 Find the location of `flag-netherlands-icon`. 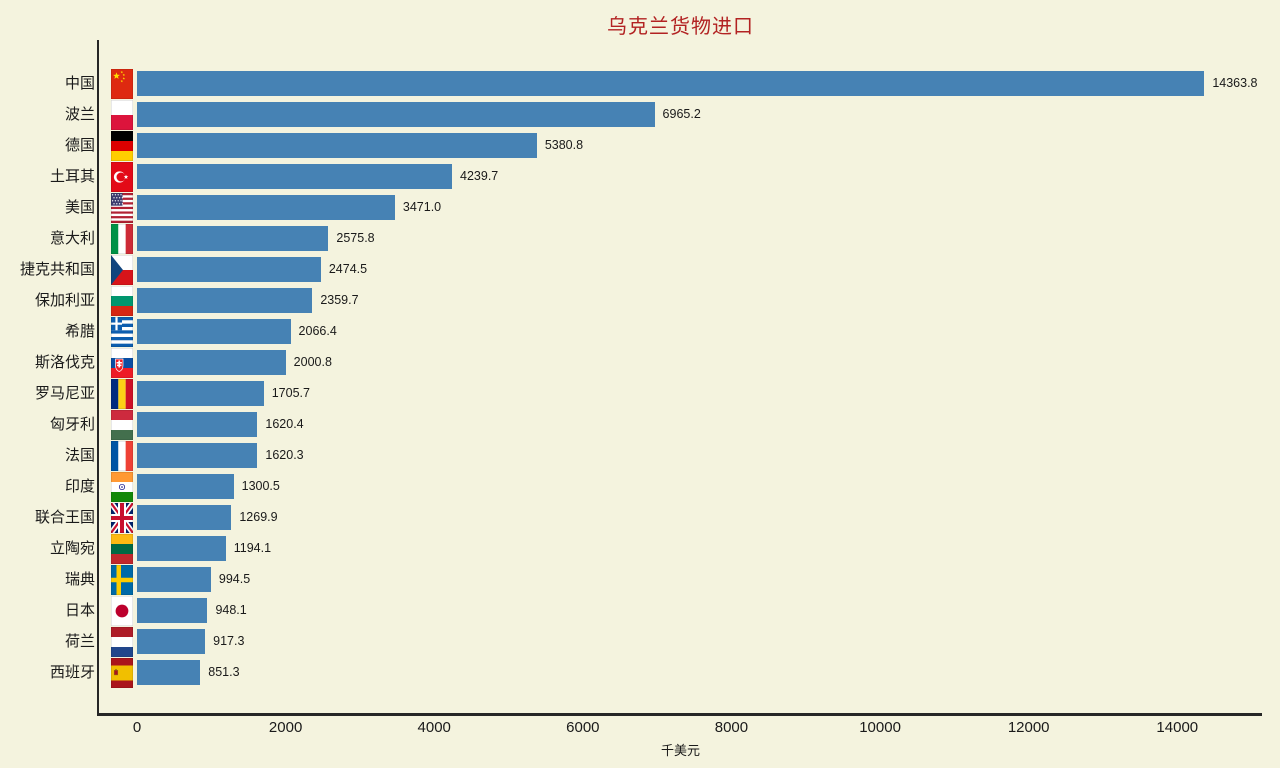

flag-netherlands-icon is located at coordinates (122, 641).